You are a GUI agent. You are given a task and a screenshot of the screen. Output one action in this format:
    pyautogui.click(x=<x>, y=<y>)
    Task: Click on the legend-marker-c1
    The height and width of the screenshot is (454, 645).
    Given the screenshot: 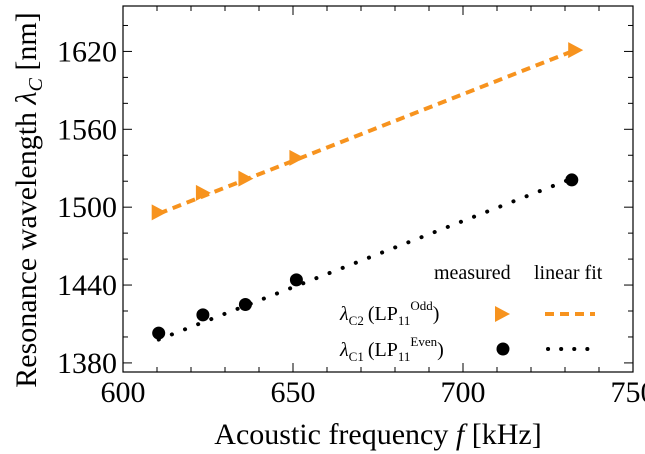 What is the action you would take?
    pyautogui.click(x=503, y=349)
    